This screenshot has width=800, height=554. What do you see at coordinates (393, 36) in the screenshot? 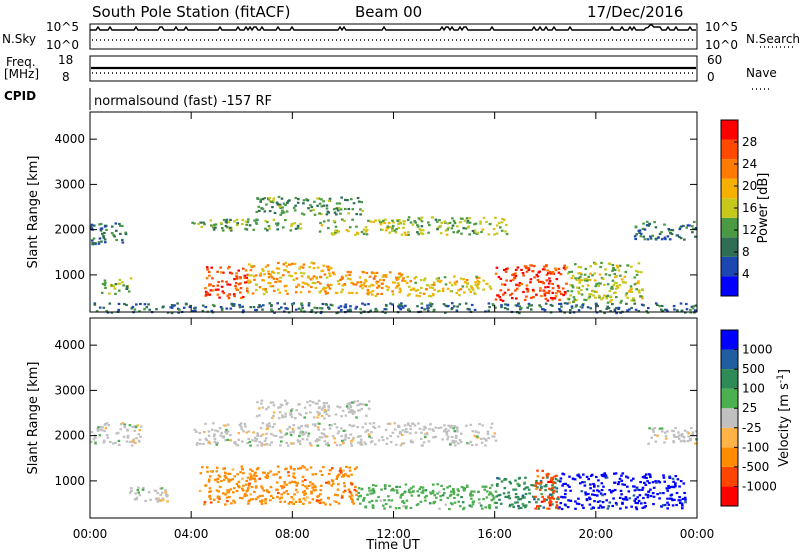
I see `nsky-strip-frame` at bounding box center [393, 36].